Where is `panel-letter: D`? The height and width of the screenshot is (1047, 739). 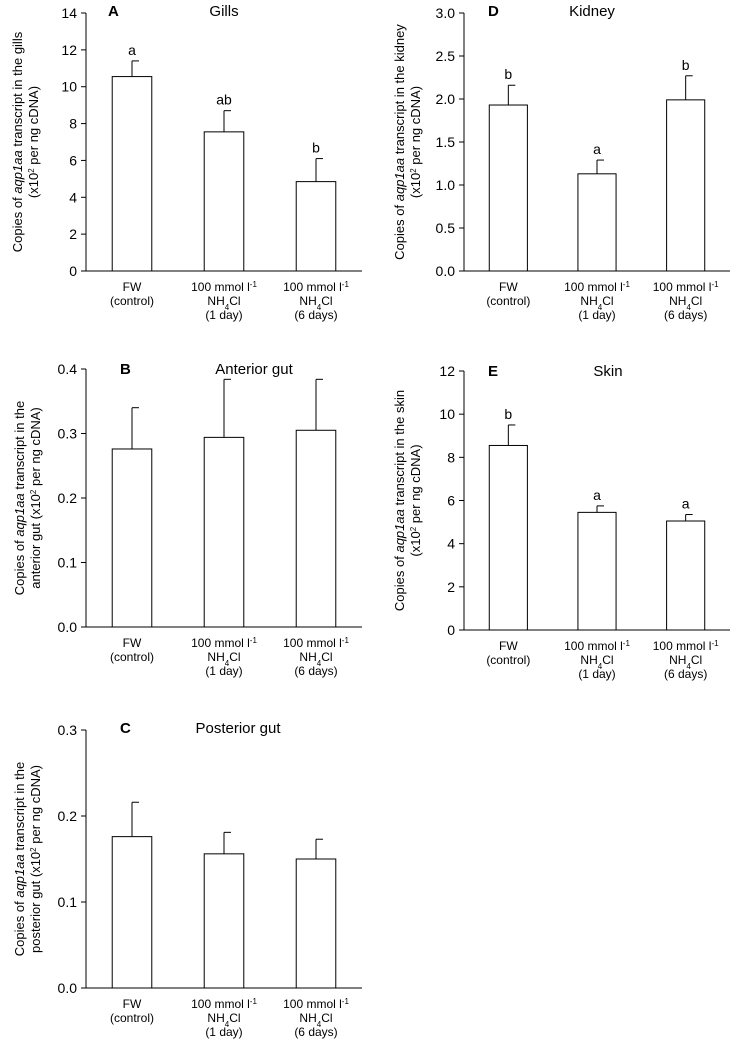 panel-letter: D is located at coordinates (493, 11).